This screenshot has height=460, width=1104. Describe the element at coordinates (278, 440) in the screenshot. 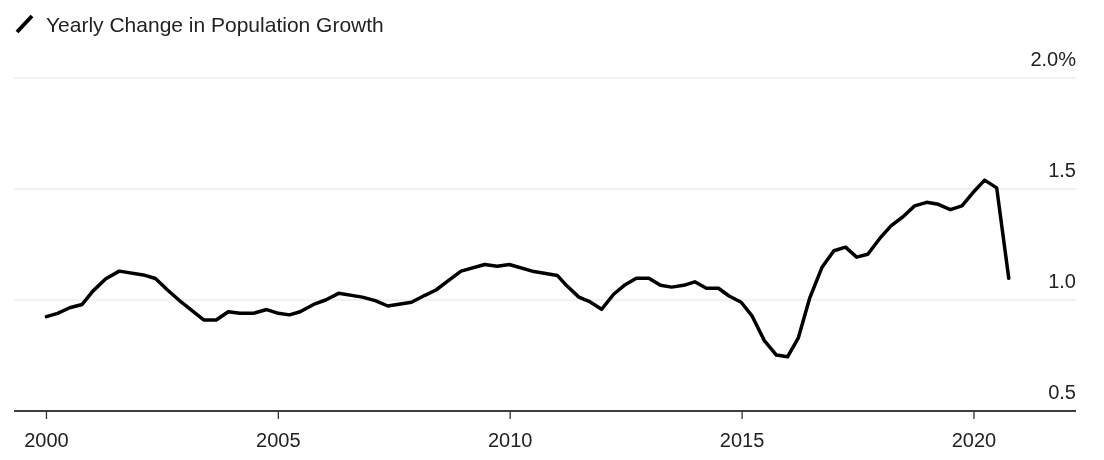

I see `x-tick-label: 2005` at that location.